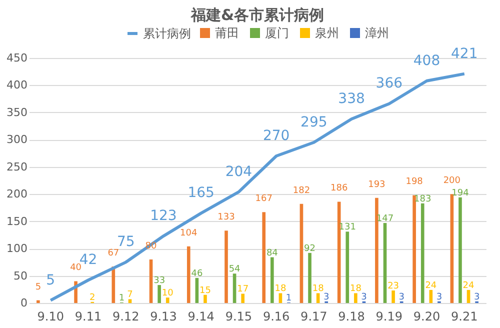 The height and width of the screenshot is (328, 500). Describe the element at coordinates (351, 317) in the screenshot. I see `x-tick-label: 9.18` at that location.